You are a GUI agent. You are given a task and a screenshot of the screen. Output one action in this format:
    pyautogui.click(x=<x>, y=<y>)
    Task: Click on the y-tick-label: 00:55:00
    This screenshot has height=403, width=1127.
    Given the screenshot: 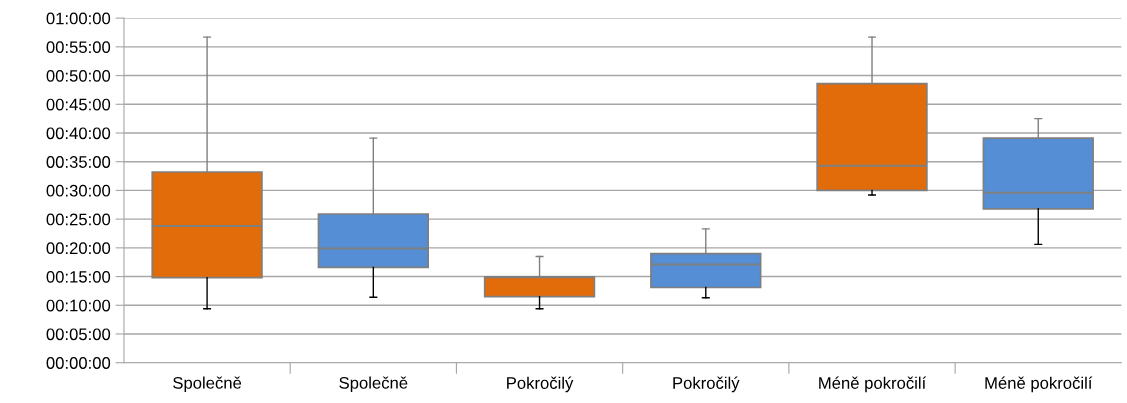 What is the action you would take?
    pyautogui.click(x=78, y=47)
    